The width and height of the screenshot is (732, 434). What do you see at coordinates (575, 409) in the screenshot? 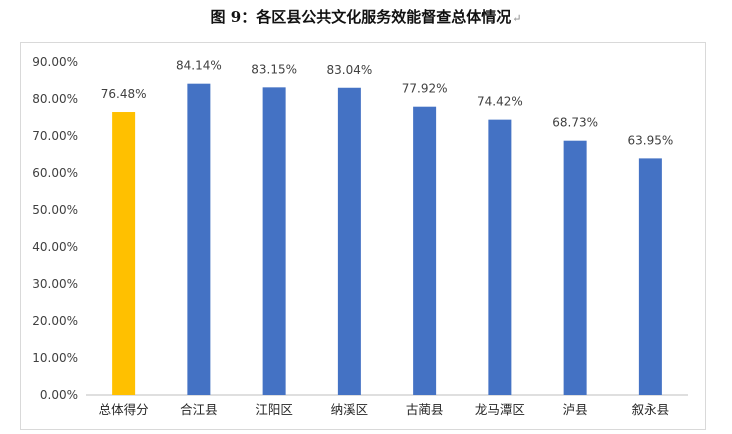
I see `x-tick-label: 泸县` at bounding box center [575, 409].